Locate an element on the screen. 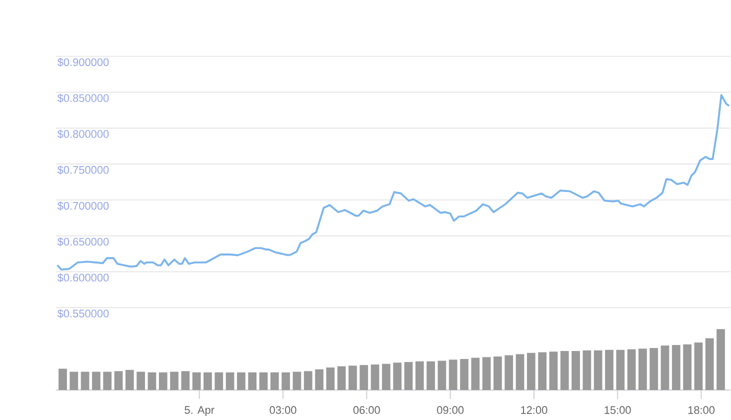  x-tick-label: 15:00 is located at coordinates (617, 410).